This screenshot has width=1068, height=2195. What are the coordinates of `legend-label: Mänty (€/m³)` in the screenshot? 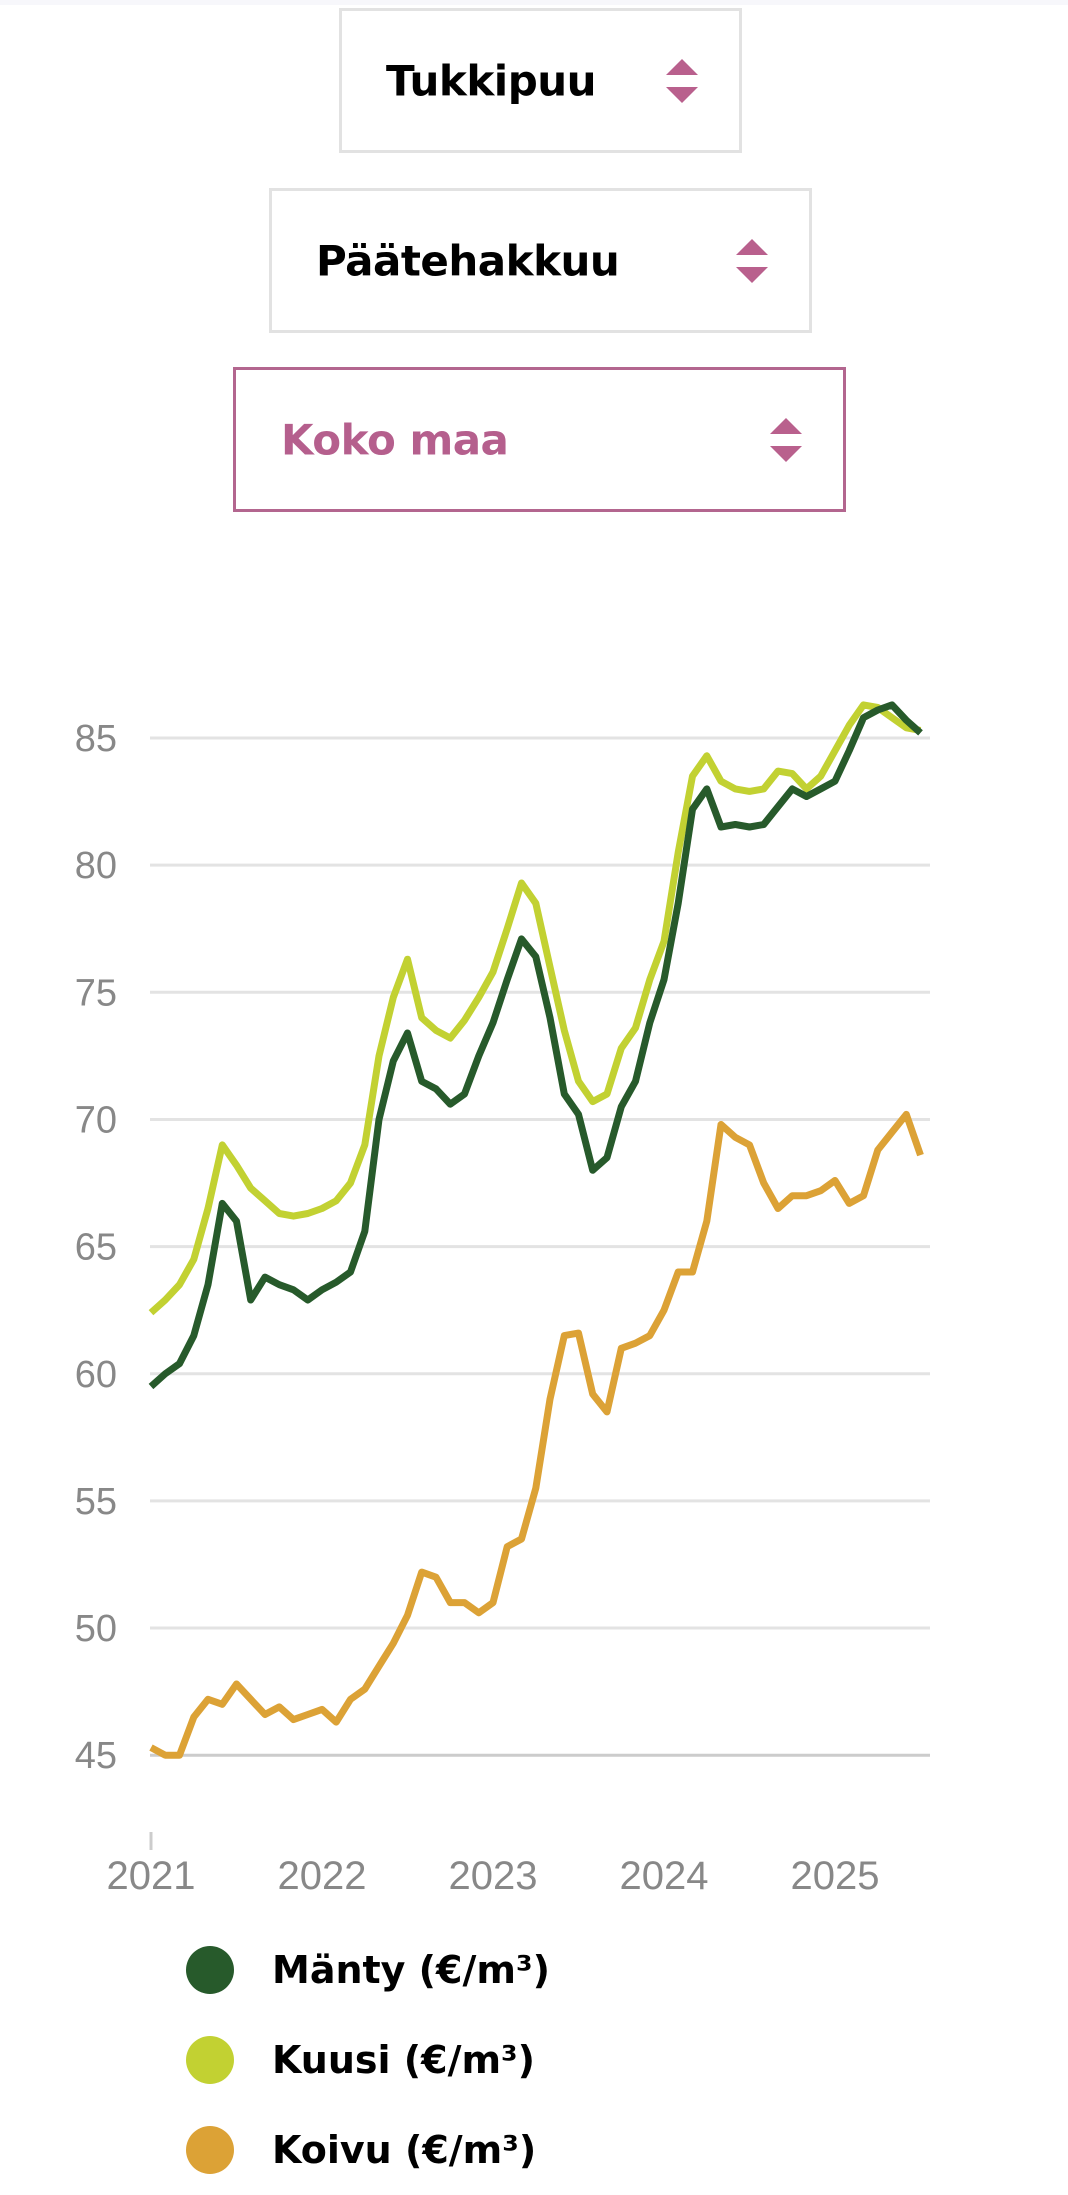 It's located at (411, 1970).